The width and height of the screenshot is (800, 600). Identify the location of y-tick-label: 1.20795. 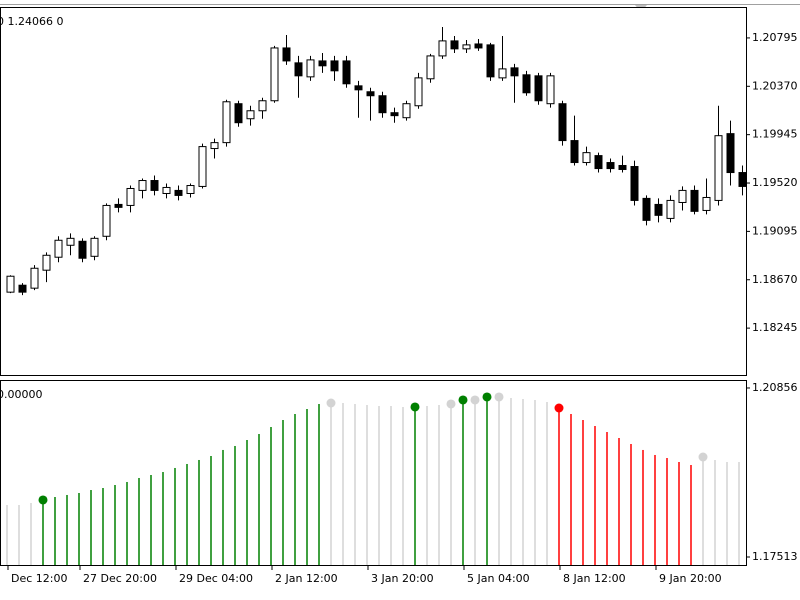
(775, 37).